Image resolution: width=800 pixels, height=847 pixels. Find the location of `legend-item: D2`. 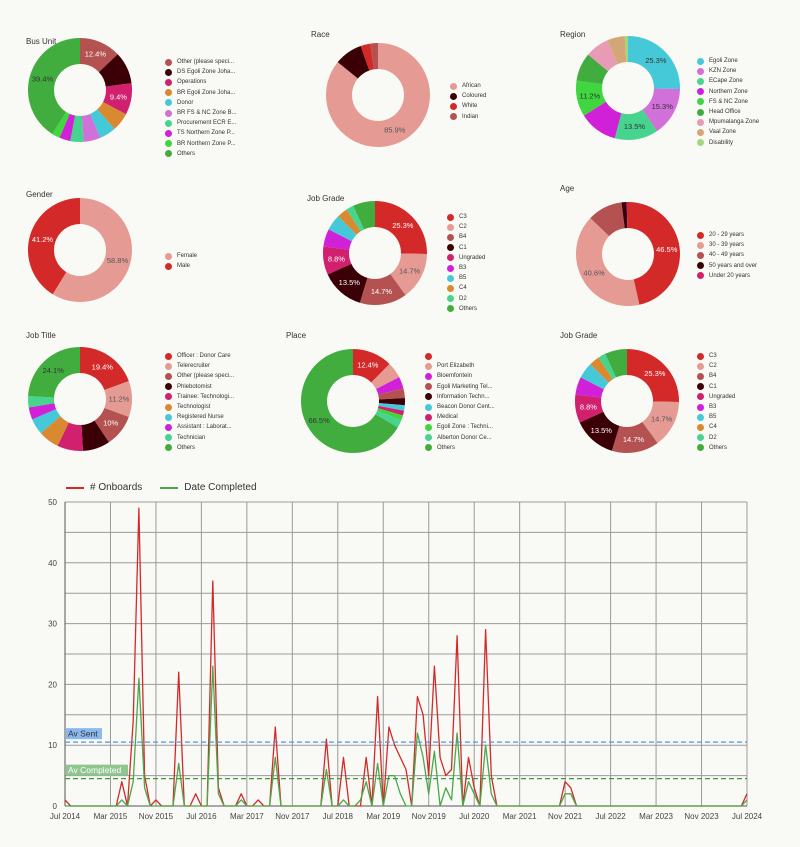

legend-item: D2 is located at coordinates (466, 299).